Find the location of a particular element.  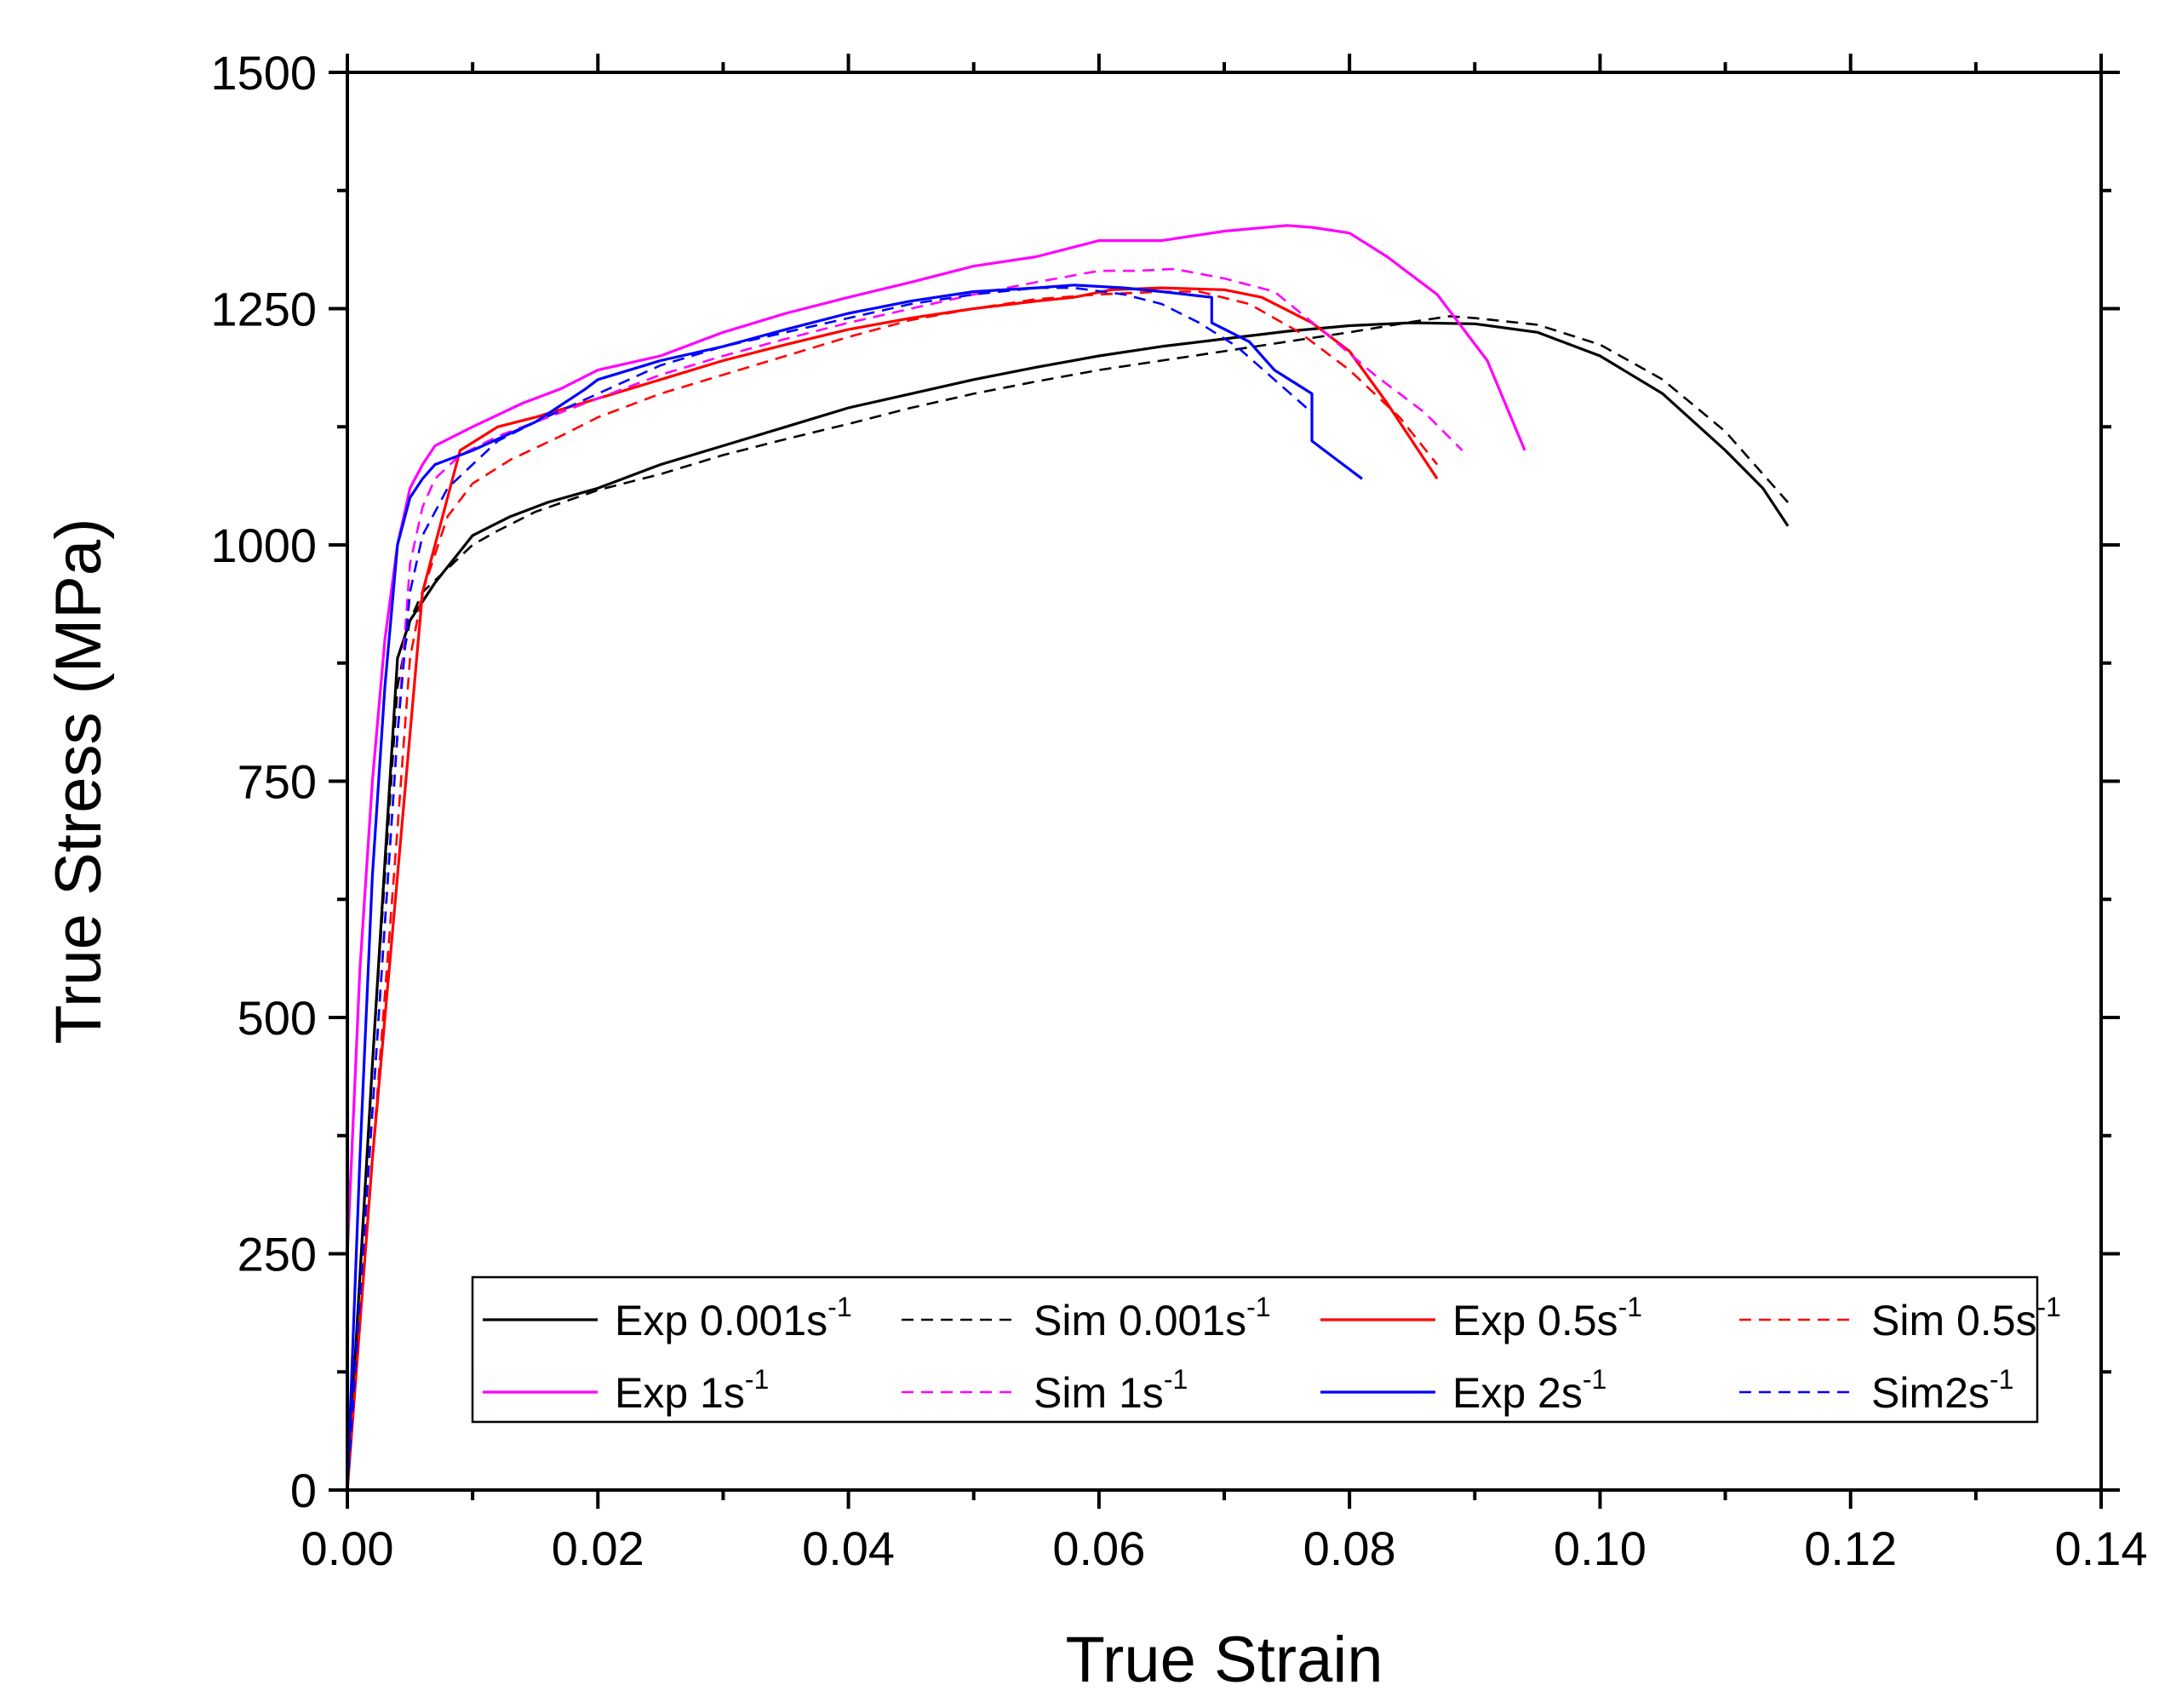

x-tick-label: 0.06 is located at coordinates (1099, 1549).